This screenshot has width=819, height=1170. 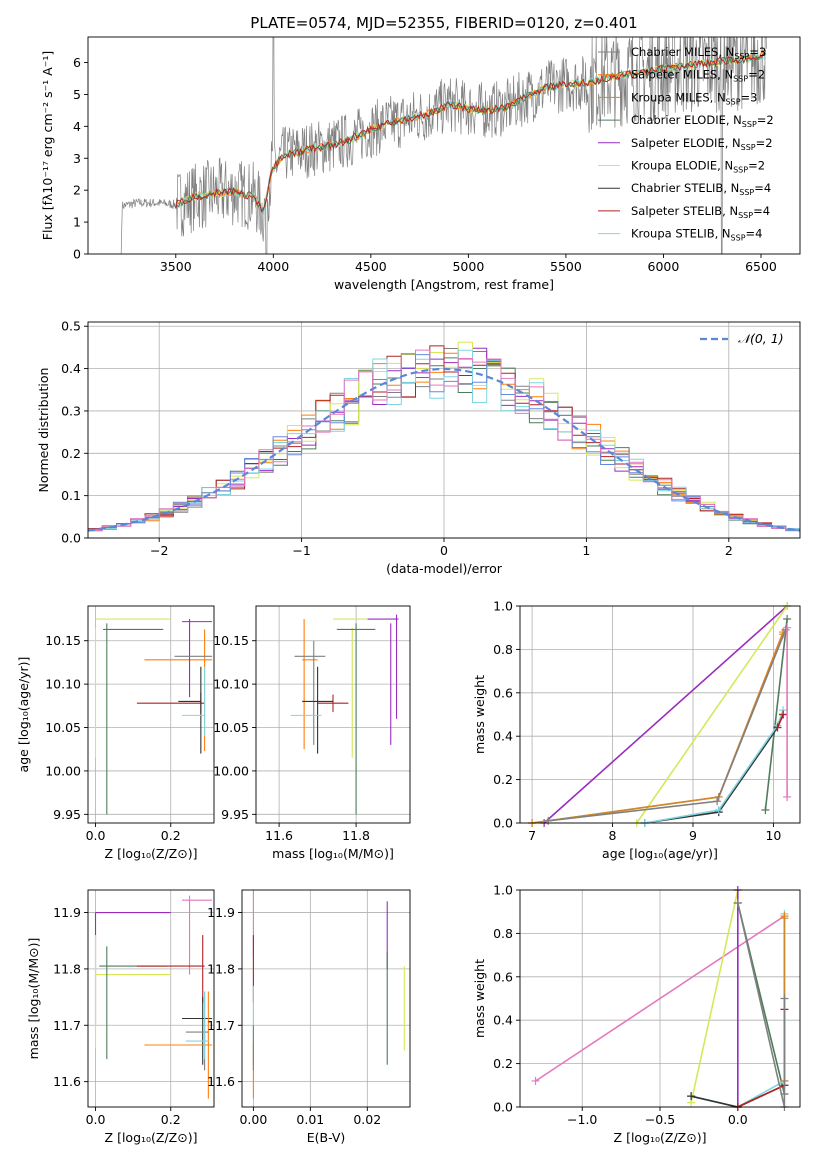 I want to click on y-tick-label: 0.2, so click(x=503, y=1063).